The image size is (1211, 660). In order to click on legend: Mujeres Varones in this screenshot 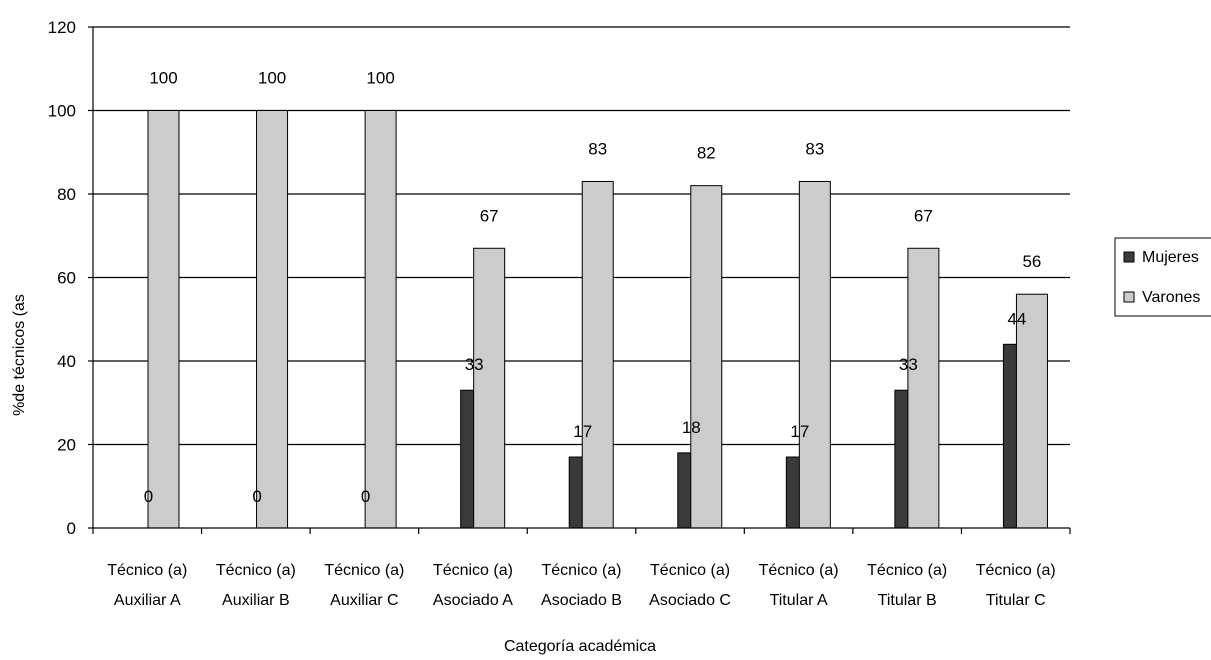, I will do `click(1162, 277)`.